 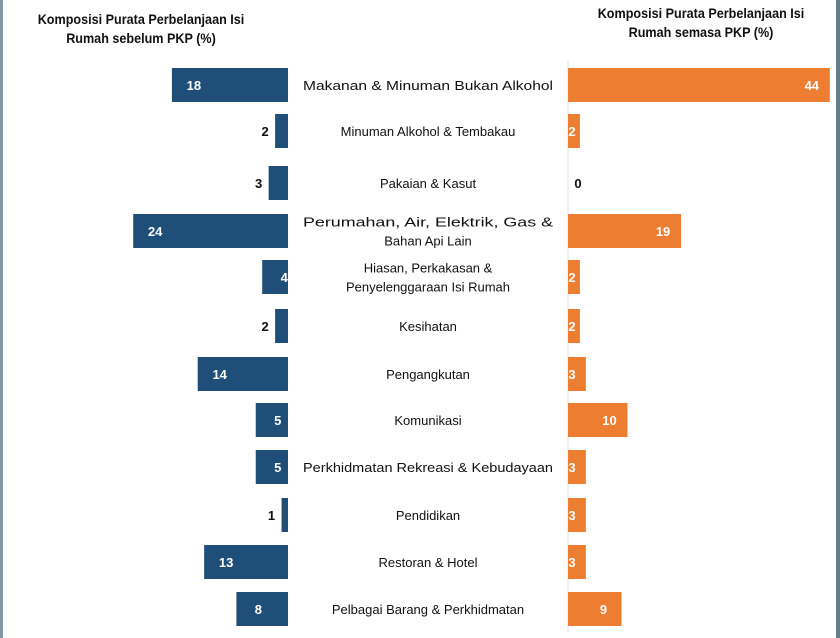 I want to click on category-label: Pakaian & Kasut, so click(x=428, y=183).